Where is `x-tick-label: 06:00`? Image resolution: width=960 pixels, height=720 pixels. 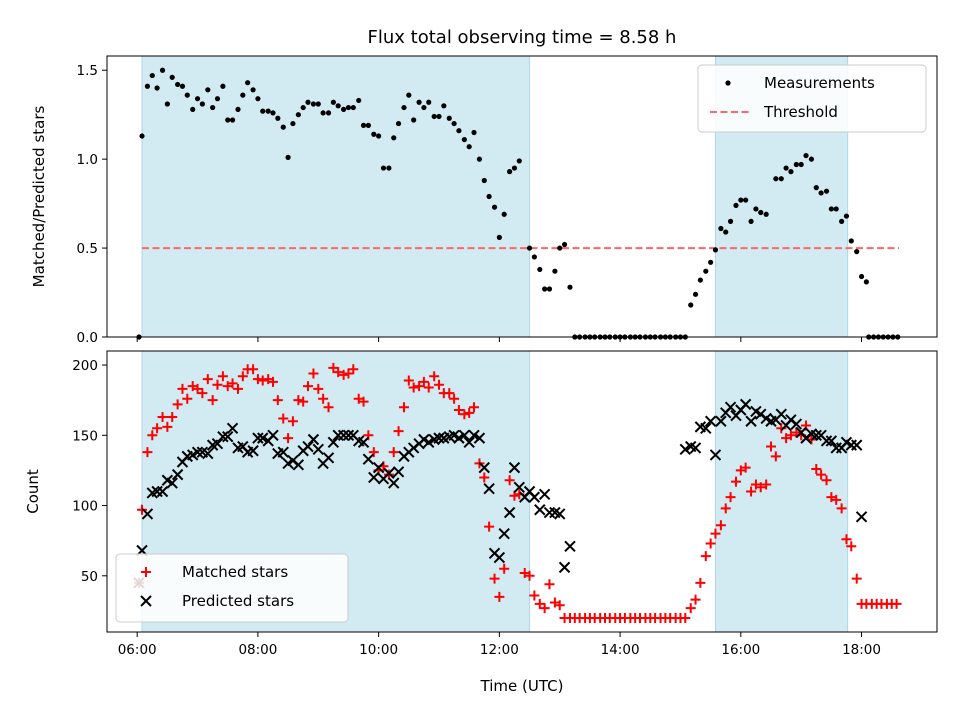 x-tick-label: 06:00 is located at coordinates (137, 650).